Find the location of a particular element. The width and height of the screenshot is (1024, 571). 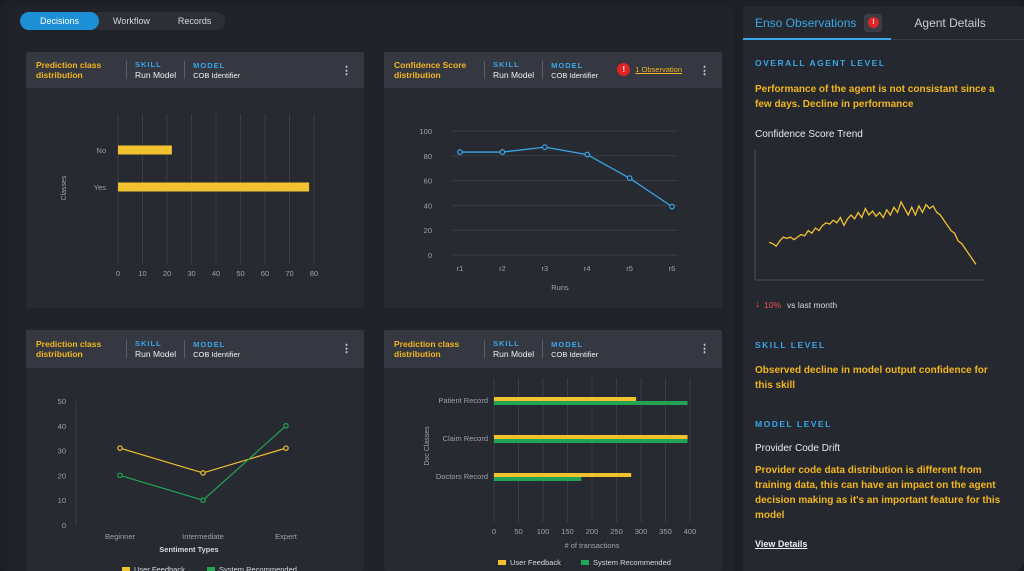

series-line-user-feedback is located at coordinates (203, 460).